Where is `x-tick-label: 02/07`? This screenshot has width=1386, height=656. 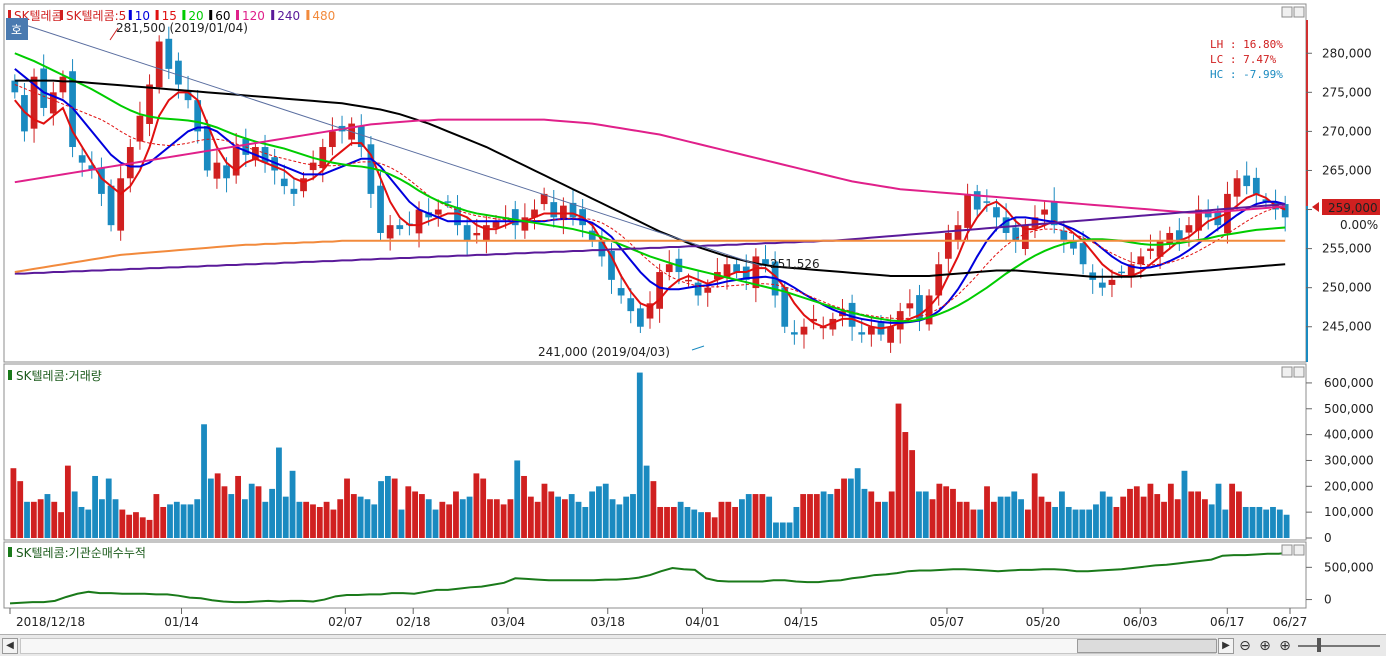
x-tick-label: 02/07 is located at coordinates (345, 622).